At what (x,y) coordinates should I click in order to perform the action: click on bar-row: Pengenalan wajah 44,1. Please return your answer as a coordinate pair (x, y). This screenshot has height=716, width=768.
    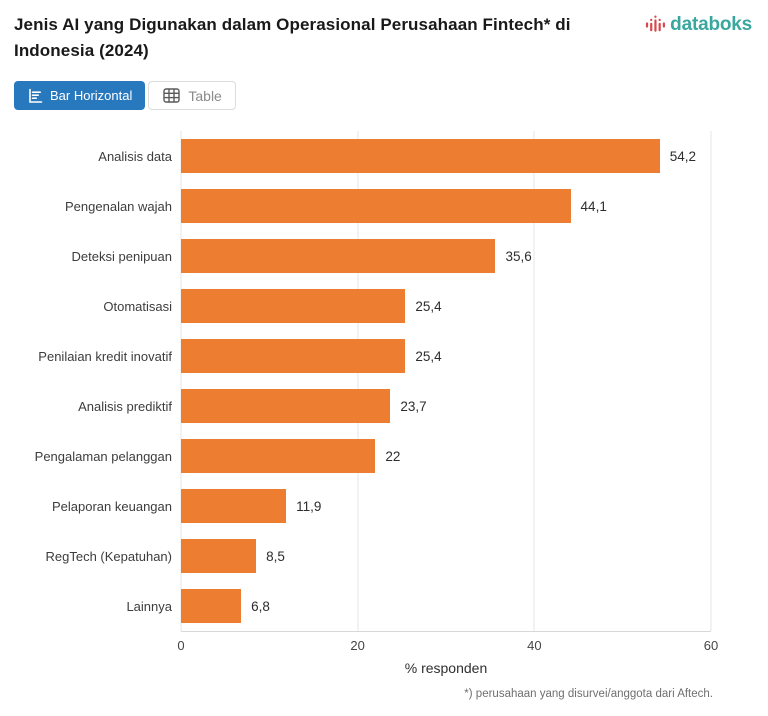
    Looking at the image, I should click on (388, 206).